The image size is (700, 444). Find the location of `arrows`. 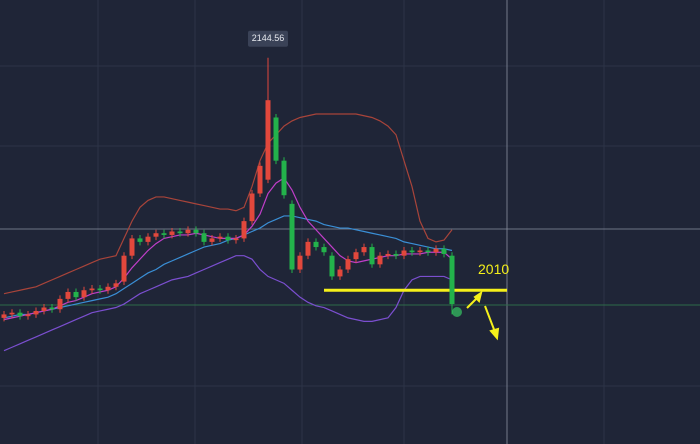

arrows is located at coordinates (483, 315).